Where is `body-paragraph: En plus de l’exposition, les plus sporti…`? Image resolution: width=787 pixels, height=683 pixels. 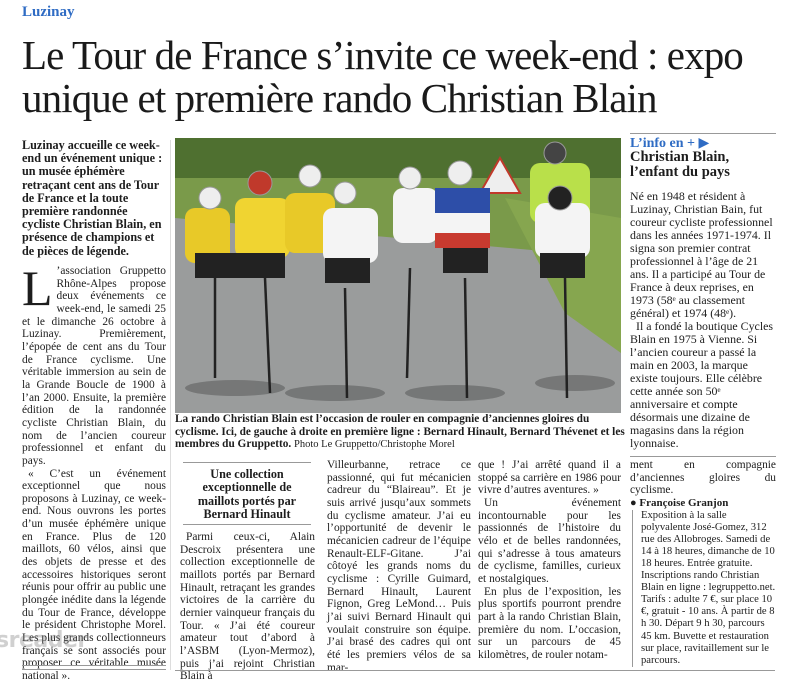
body-paragraph: En plus de l’exposition, les plus sporti… is located at coordinates (549, 623).